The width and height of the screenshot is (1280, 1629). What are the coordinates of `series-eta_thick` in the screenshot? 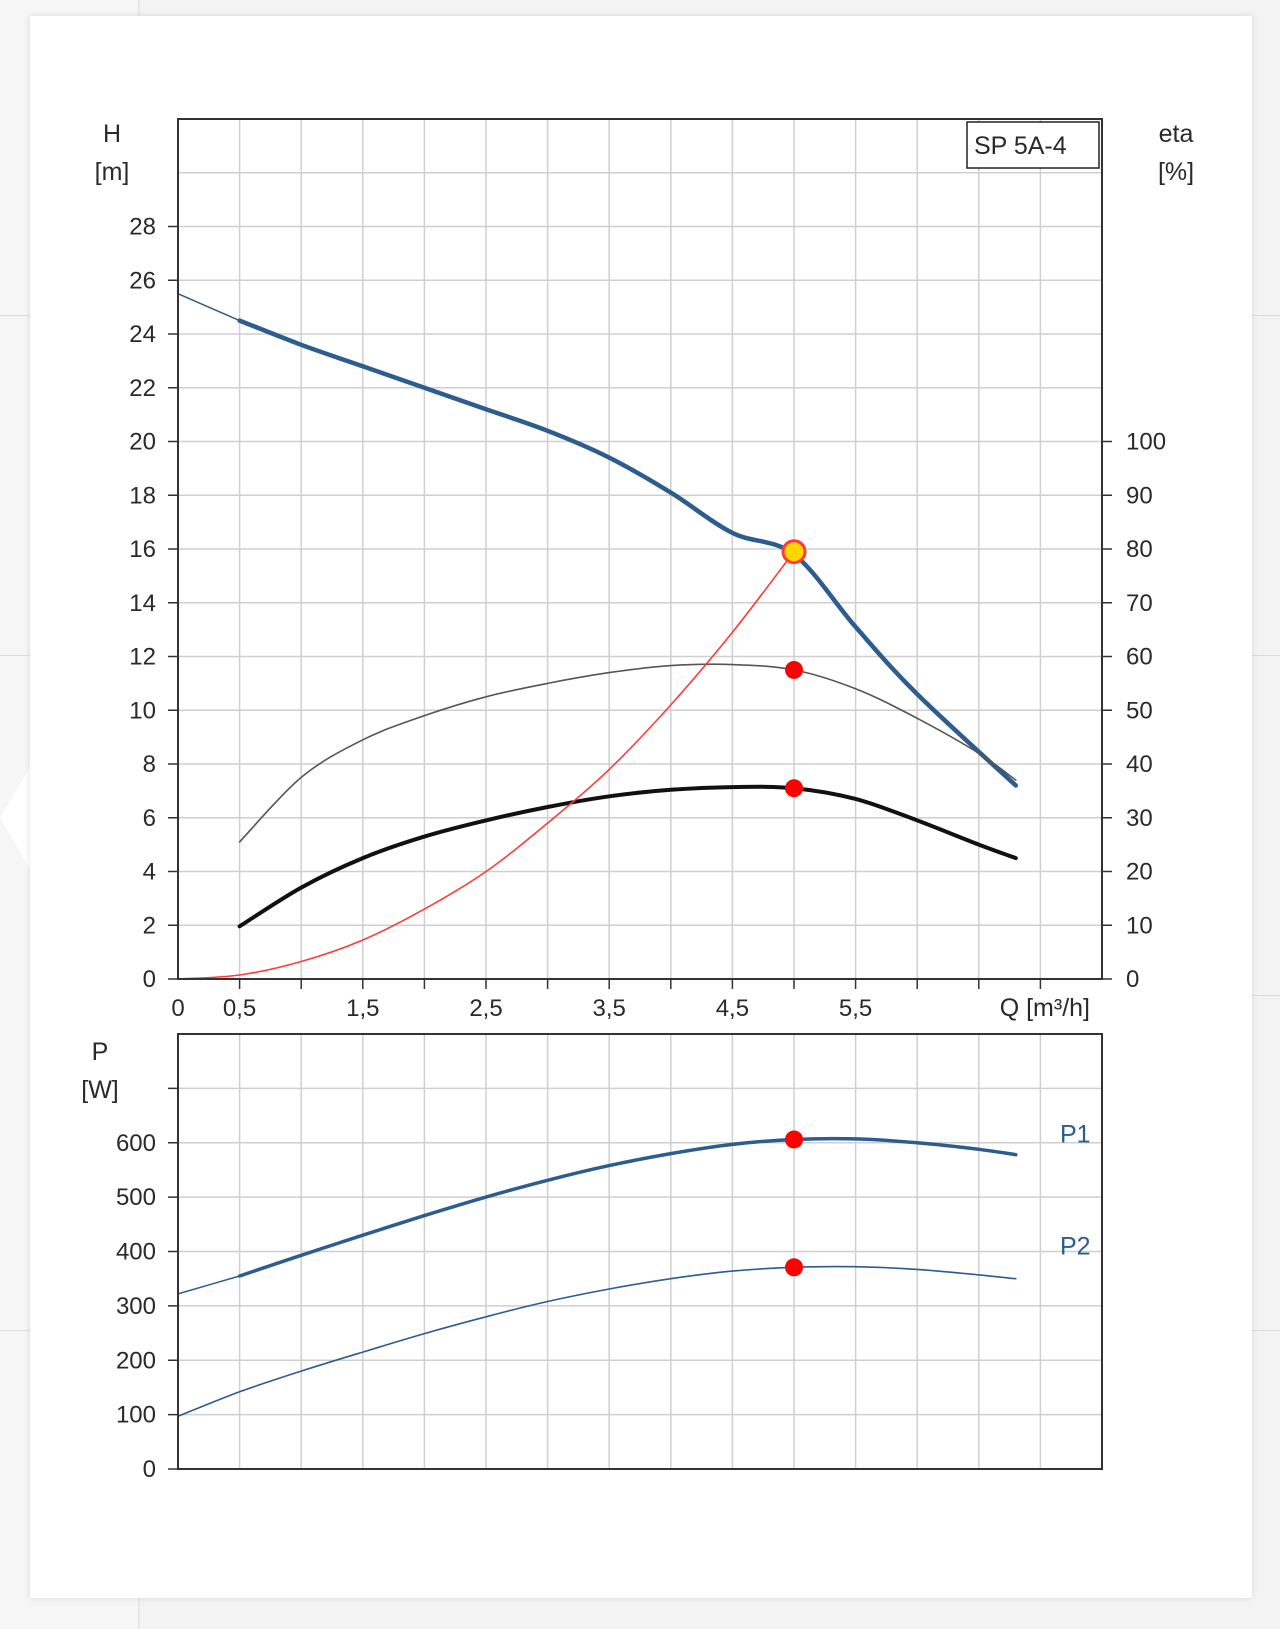 It's located at (627, 856).